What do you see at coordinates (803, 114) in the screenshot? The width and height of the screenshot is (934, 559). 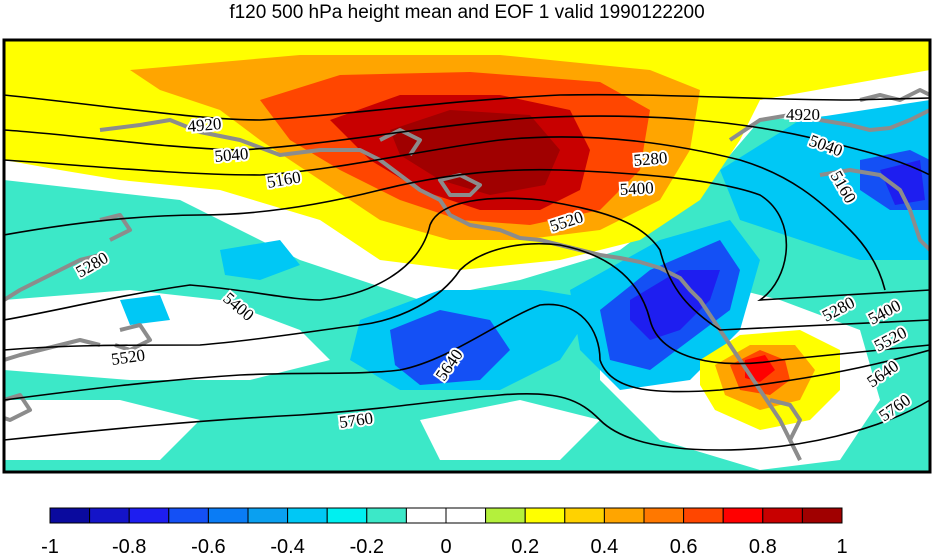 I see `contour-label-4920-east: 4920` at bounding box center [803, 114].